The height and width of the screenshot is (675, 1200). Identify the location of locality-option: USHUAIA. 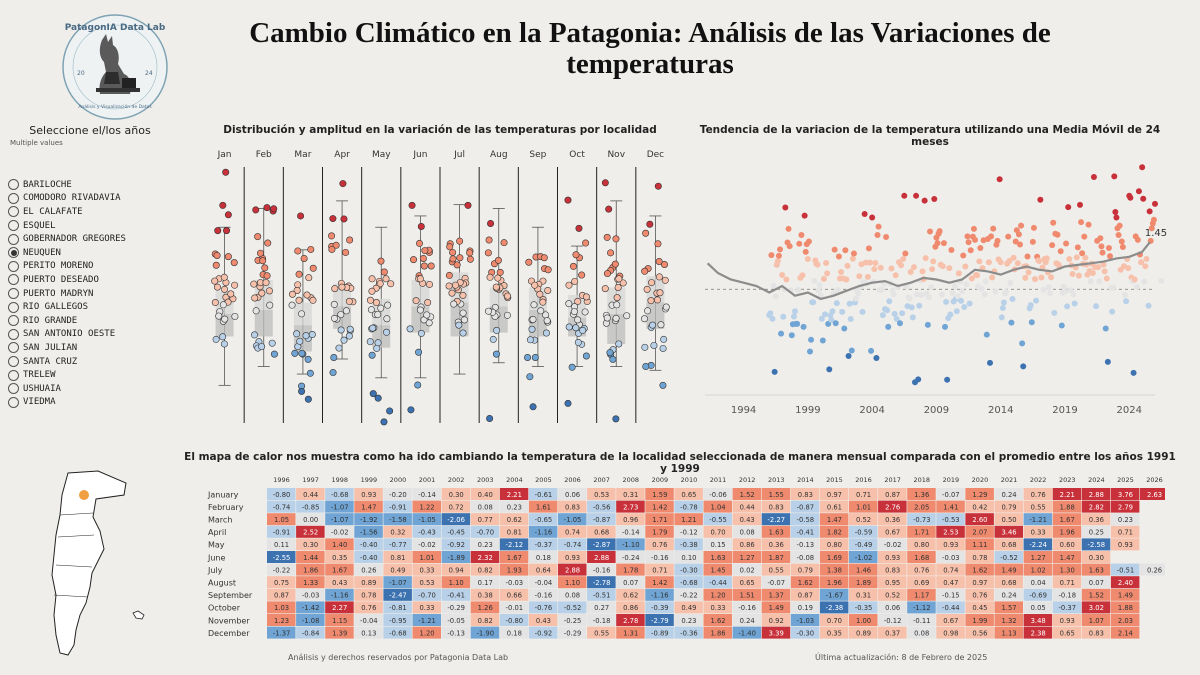
(67, 389).